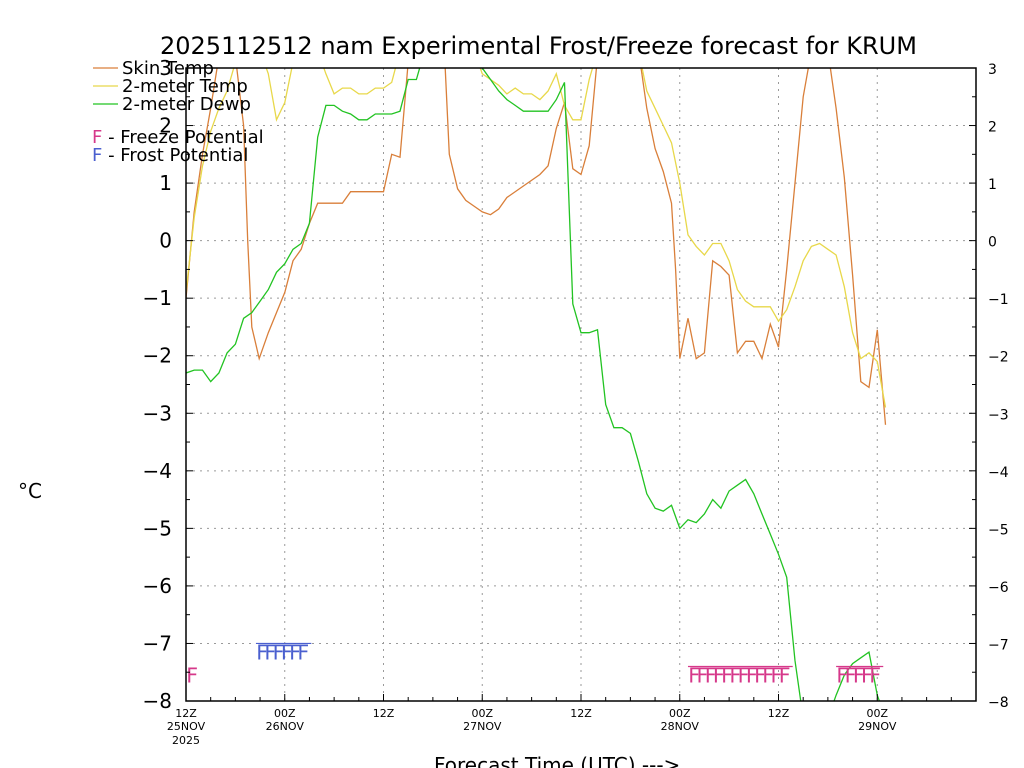 The image size is (1024, 768). Describe the element at coordinates (175, 155) in the screenshot. I see `flag-legend-text: - Frost Potential` at that location.